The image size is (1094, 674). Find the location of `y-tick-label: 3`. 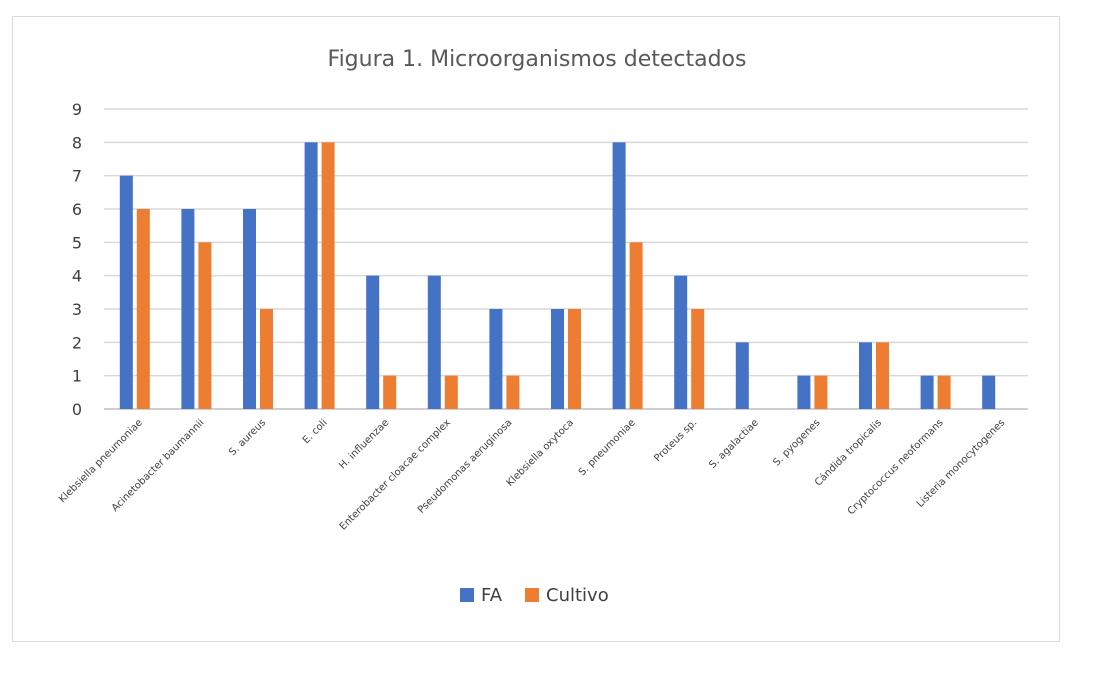

y-tick-label: 3 is located at coordinates (77, 309).